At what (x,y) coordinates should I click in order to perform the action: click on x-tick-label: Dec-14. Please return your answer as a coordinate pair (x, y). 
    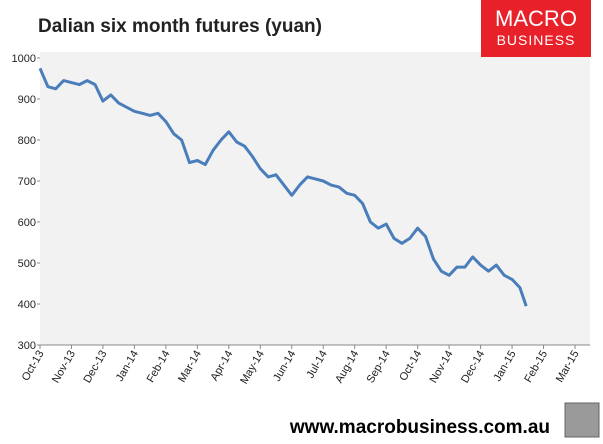
    Looking at the image, I should click on (473, 367).